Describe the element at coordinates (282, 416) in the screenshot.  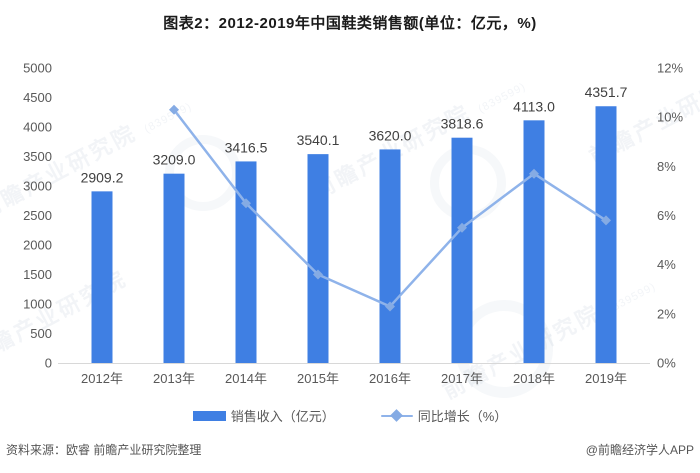
I see `legend-label-sales: 销售收入（亿元）` at that location.